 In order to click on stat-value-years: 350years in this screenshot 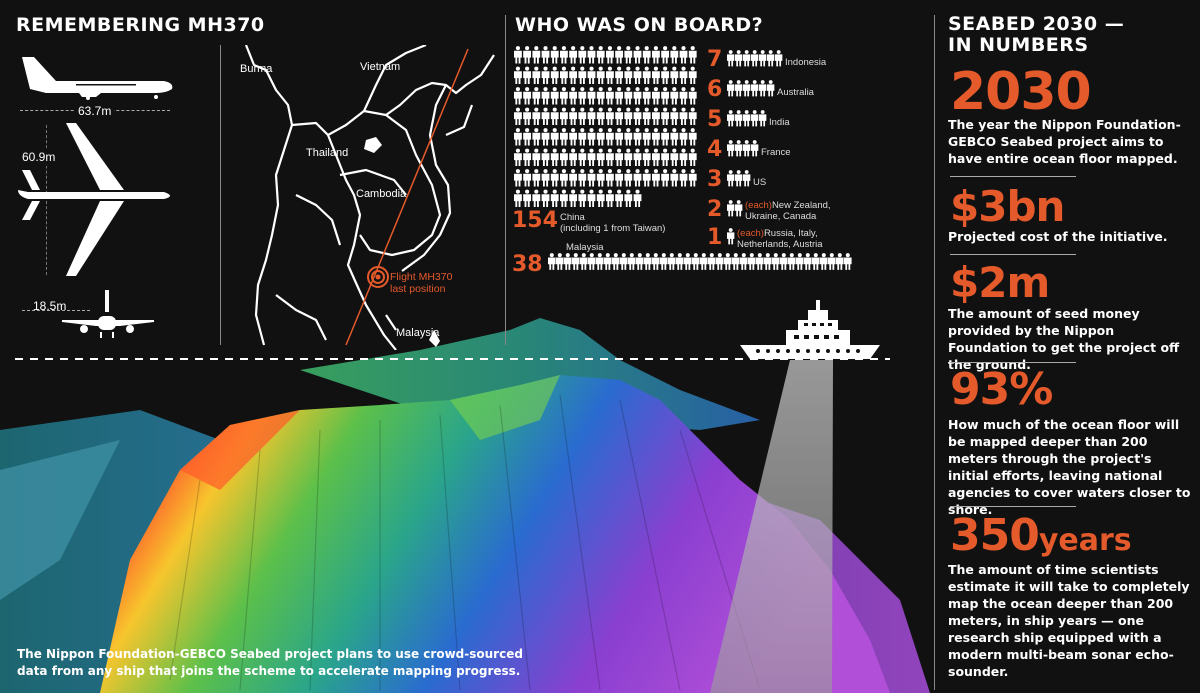, I will do `click(1041, 536)`.